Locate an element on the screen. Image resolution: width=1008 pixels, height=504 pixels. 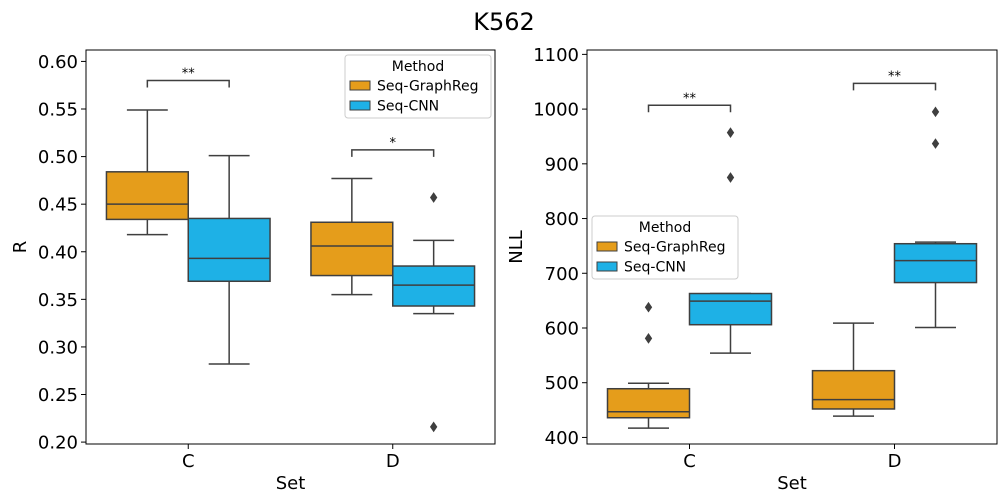
y-tick-label: 600 is located at coordinates (562, 328).